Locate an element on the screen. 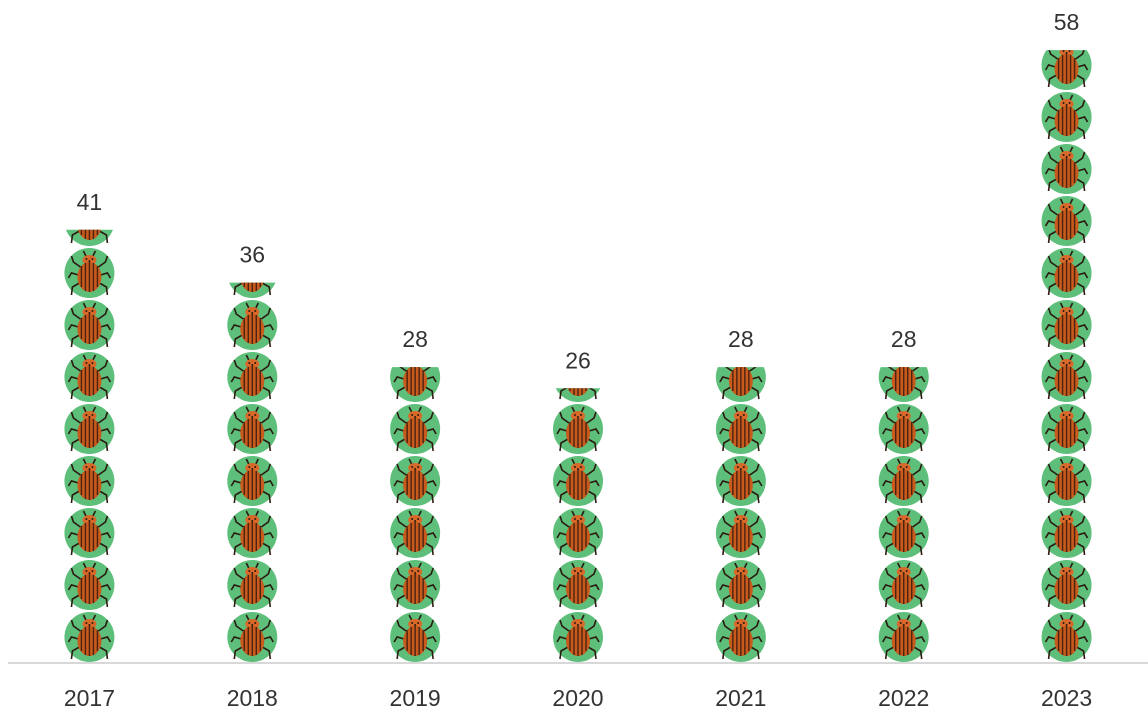 The image size is (1148, 718). value-label: 36 is located at coordinates (252, 255).